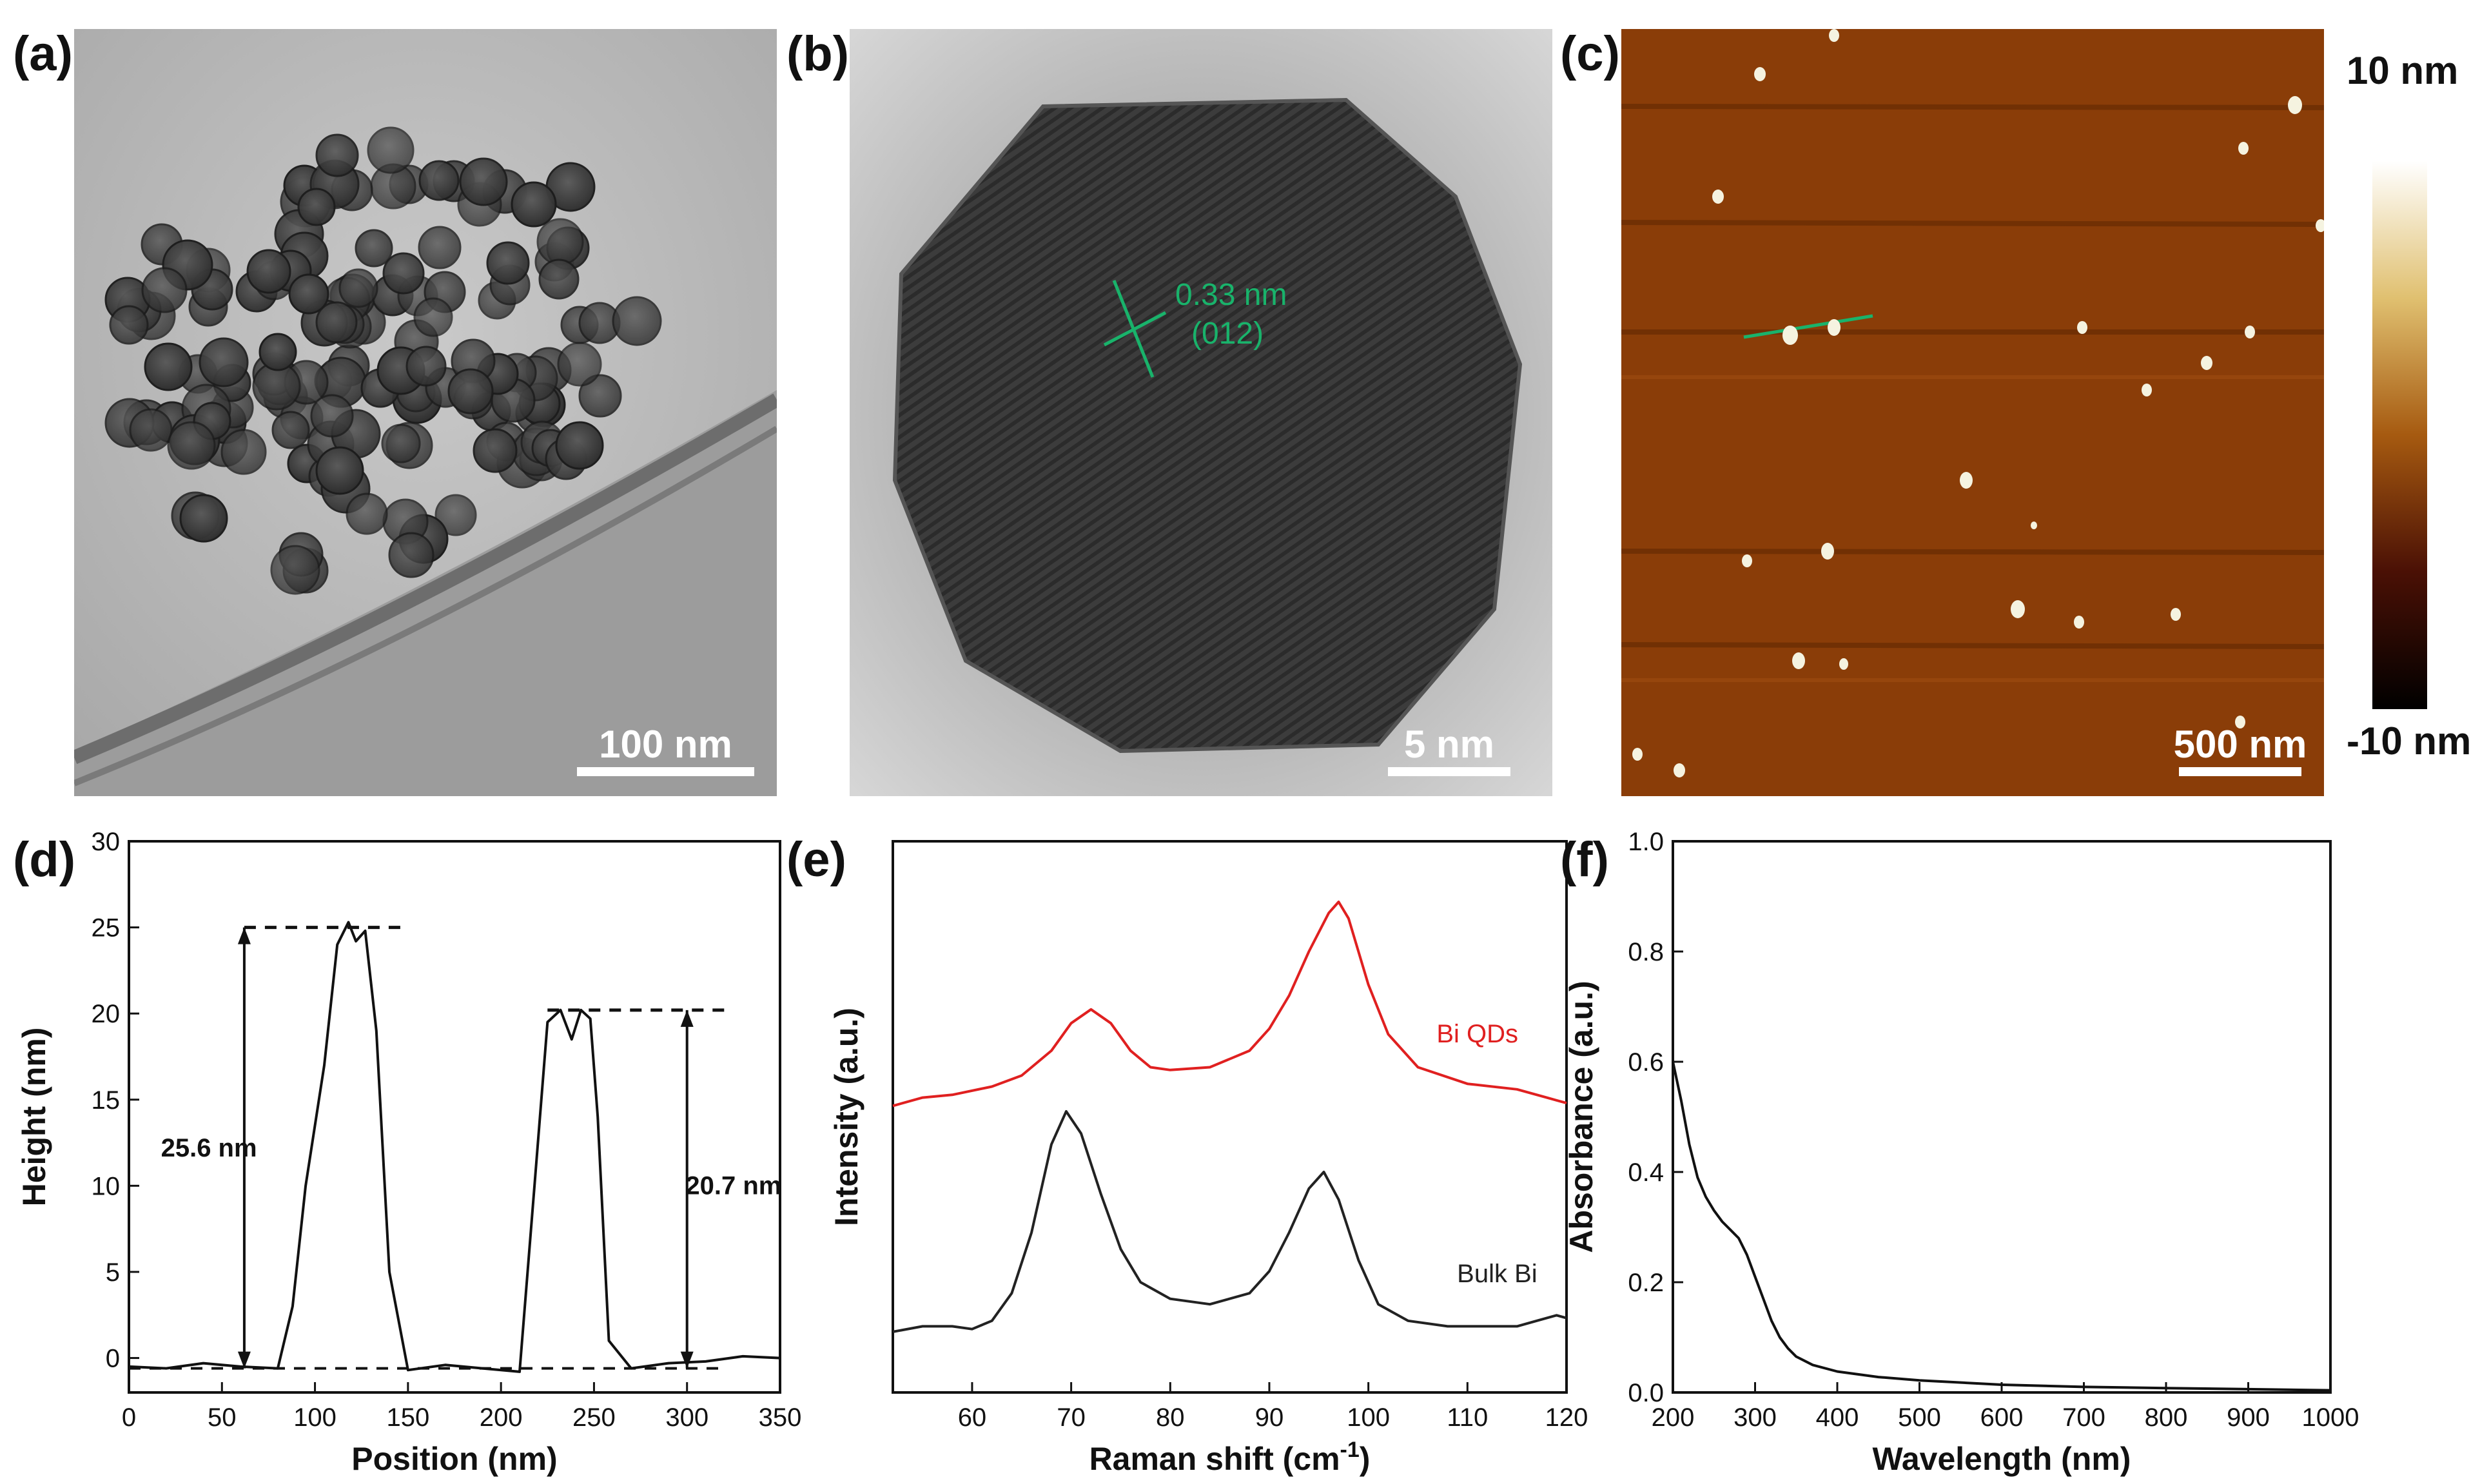 This screenshot has width=2480, height=1484. I want to click on x-tick-label: 0, so click(129, 1417).